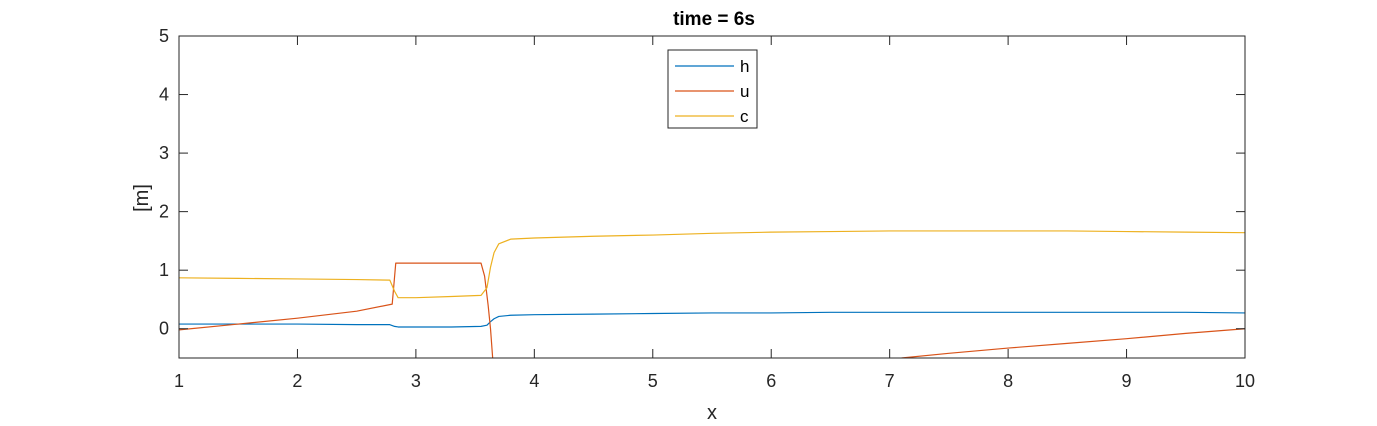 The width and height of the screenshot is (1377, 426). I want to click on x-tick-label: 5, so click(653, 381).